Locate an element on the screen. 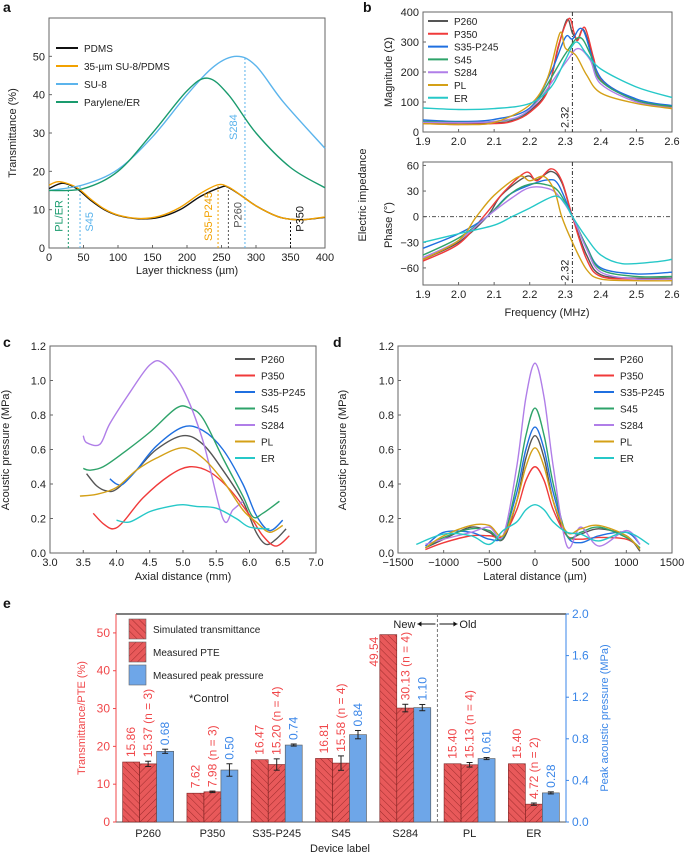 The image size is (685, 856). x-tick-label: 1500 is located at coordinates (672, 563).